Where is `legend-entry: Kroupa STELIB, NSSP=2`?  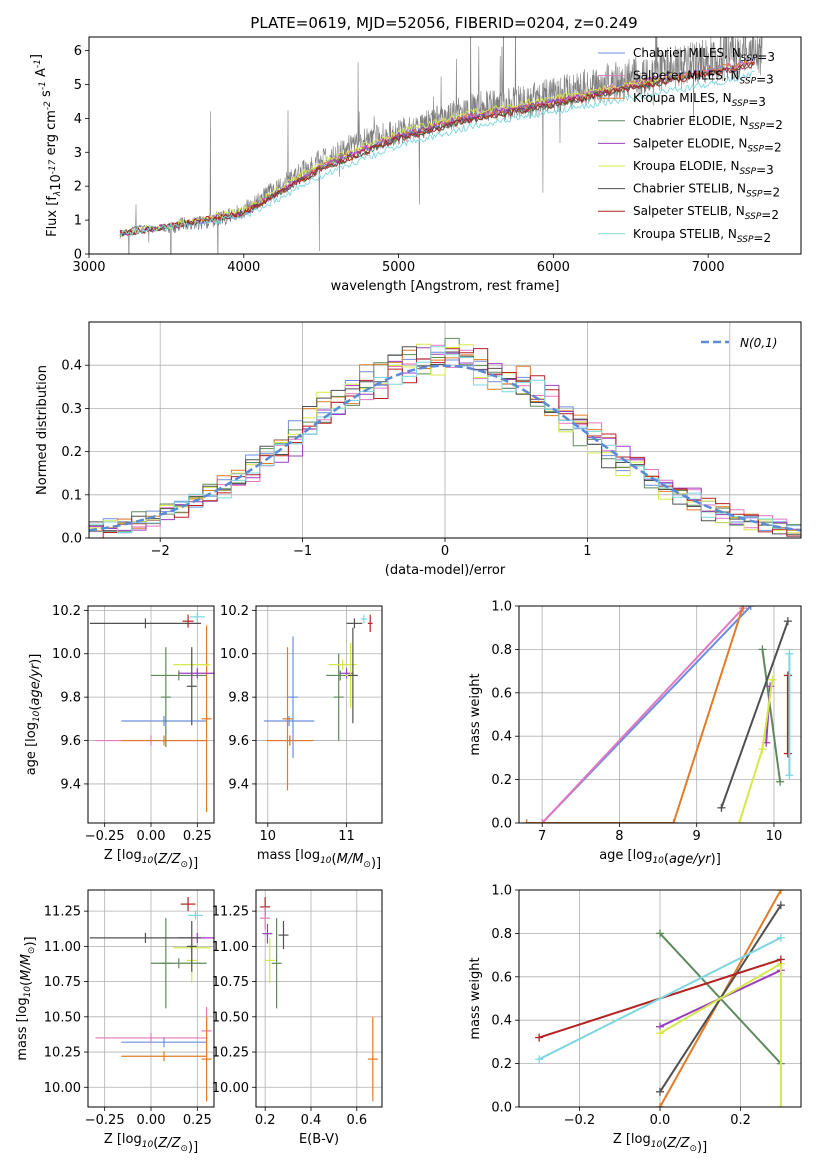
legend-entry: Kroupa STELIB, NSSP=2 is located at coordinates (702, 236).